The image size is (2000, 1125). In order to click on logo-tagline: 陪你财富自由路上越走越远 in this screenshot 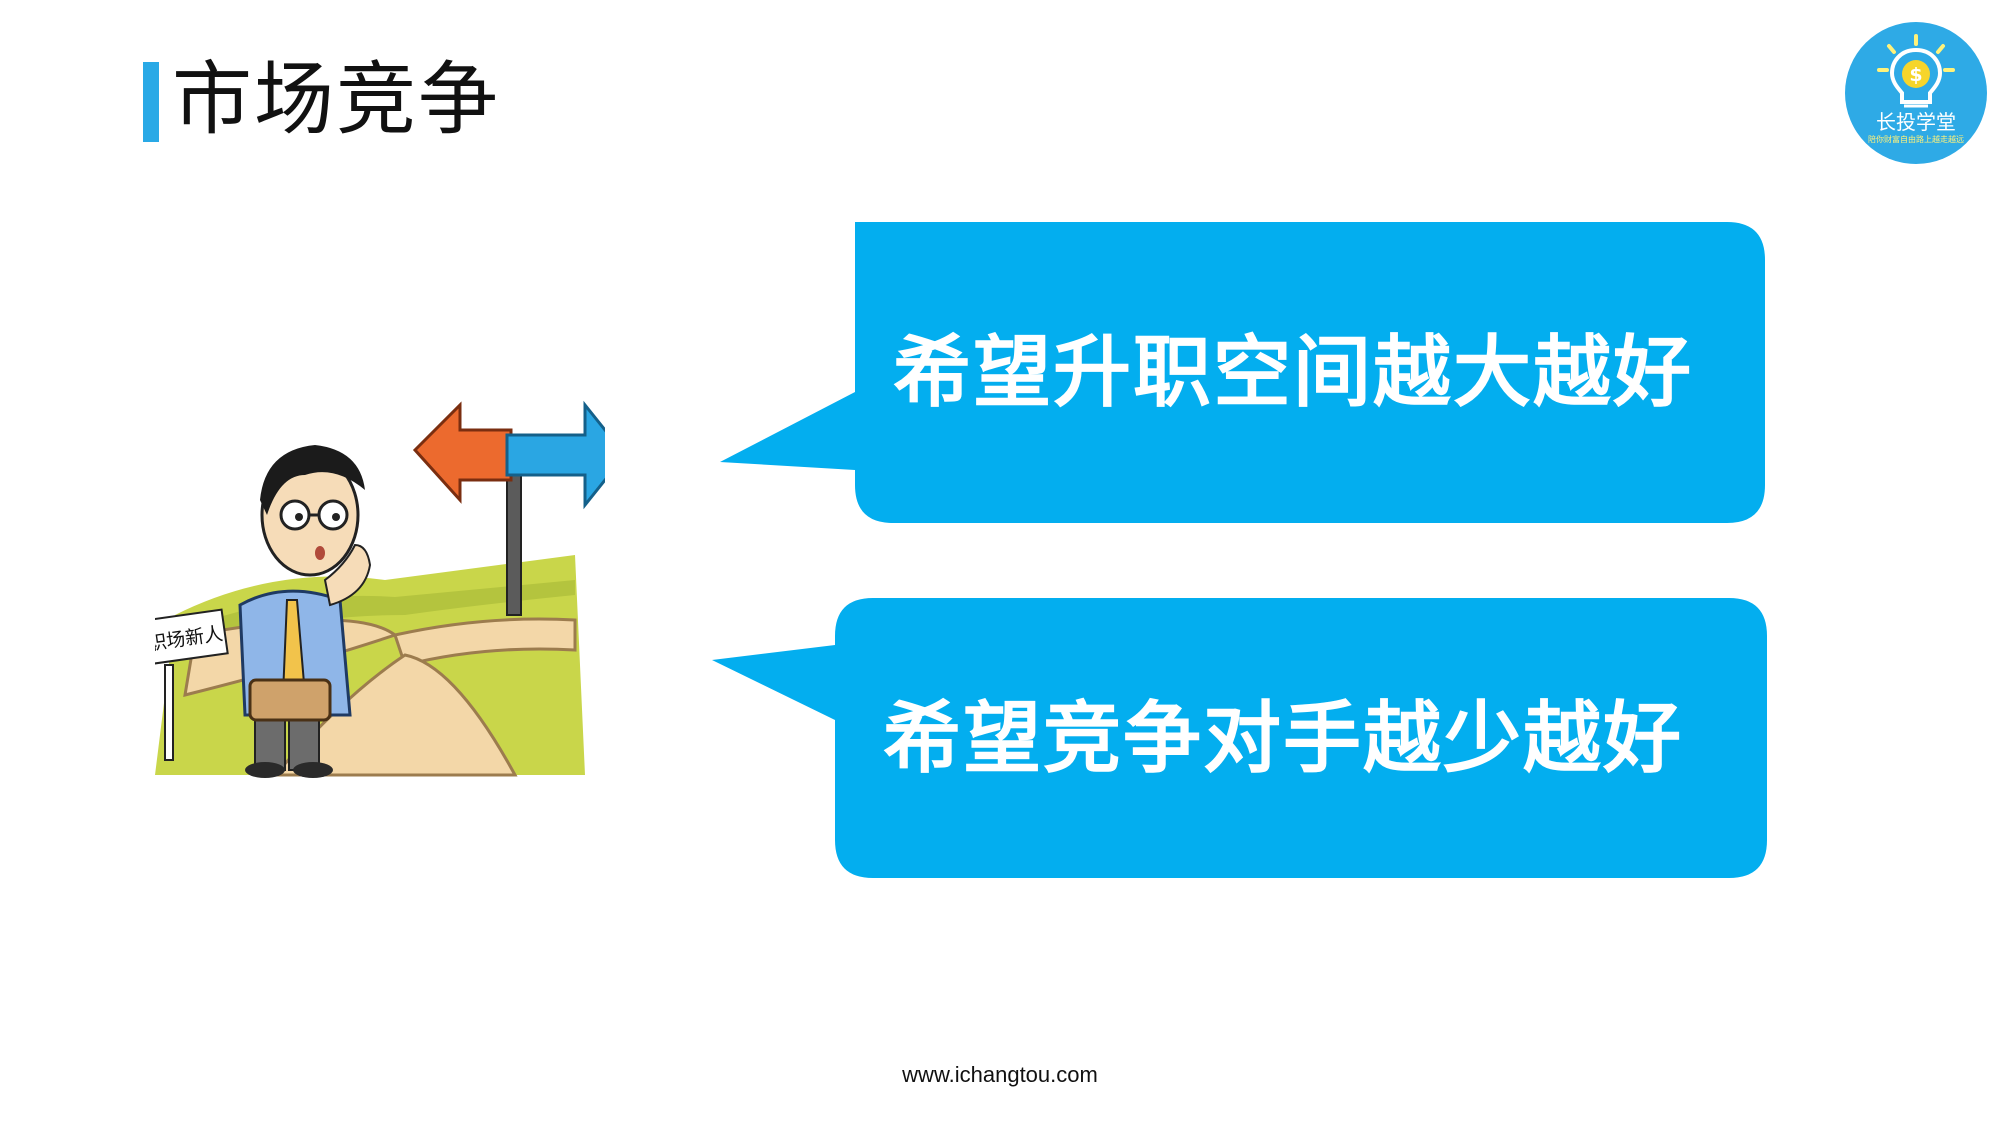, I will do `click(1916, 139)`.